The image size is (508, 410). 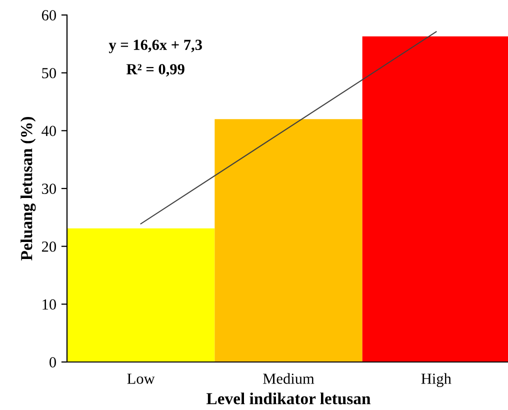 I want to click on y-tick-label: 20, so click(x=49, y=246).